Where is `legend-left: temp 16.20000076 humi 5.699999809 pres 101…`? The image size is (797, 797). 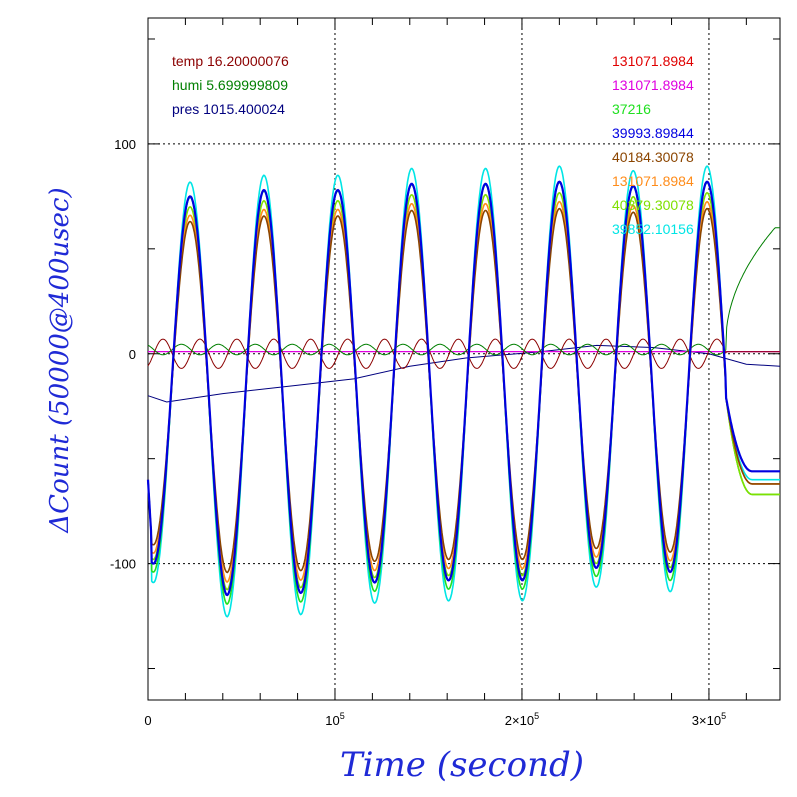
legend-left: temp 16.20000076 humi 5.699999809 pres 101… is located at coordinates (230, 85).